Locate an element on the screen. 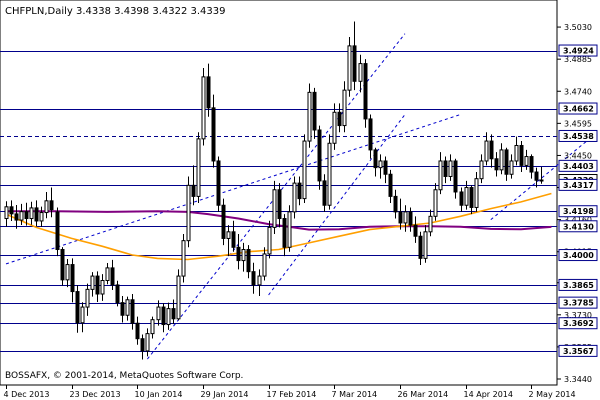 This screenshot has width=600, height=400. level-price-label: 3.4662 is located at coordinates (578, 109).